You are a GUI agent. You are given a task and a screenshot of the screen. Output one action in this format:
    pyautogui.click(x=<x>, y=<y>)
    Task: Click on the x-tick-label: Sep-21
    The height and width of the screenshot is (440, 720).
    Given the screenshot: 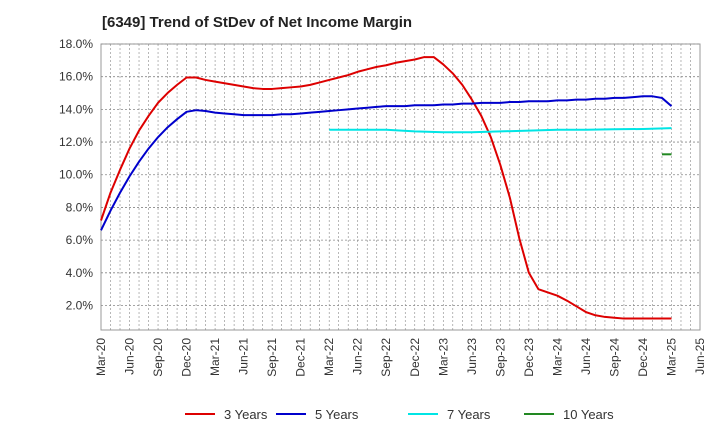 What is the action you would take?
    pyautogui.click(x=272, y=357)
    